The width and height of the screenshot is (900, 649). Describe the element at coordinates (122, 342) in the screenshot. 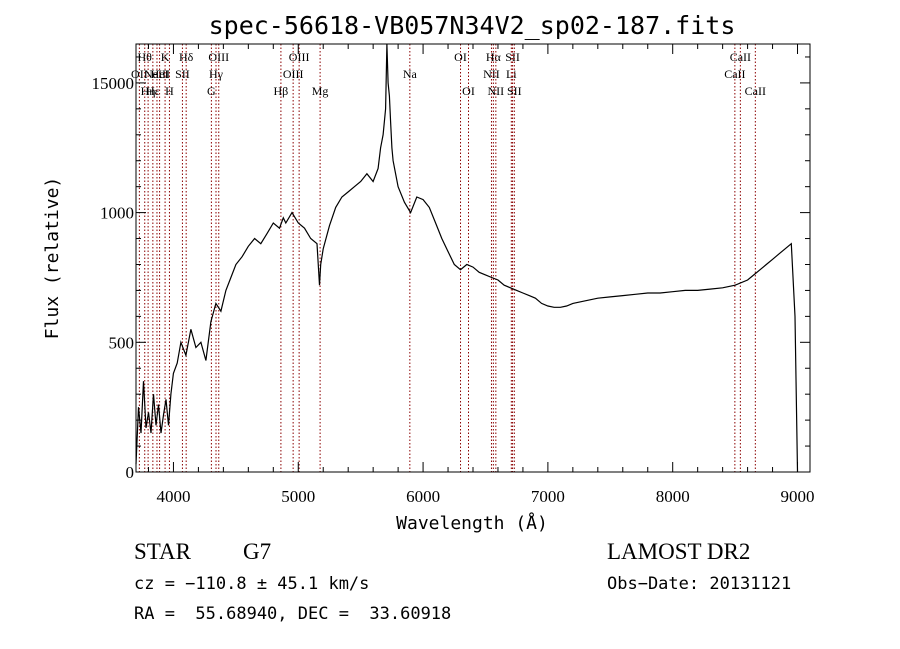

I see `y-tick-label-1: 500` at that location.